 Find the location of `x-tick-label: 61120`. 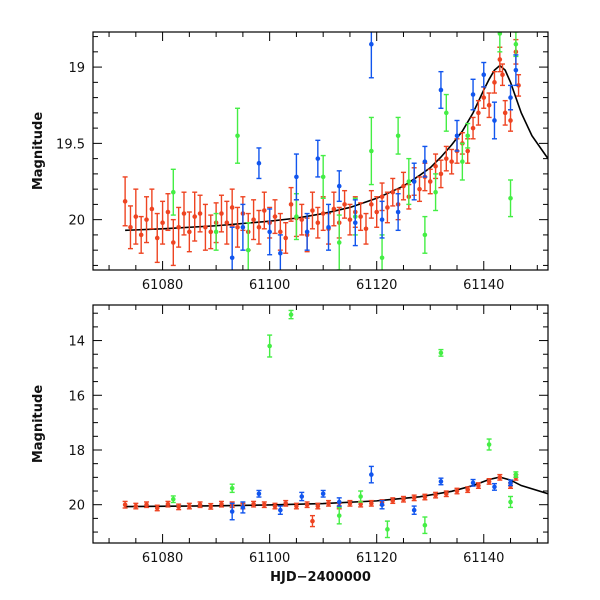

x-tick-label: 61120 is located at coordinates (376, 558).